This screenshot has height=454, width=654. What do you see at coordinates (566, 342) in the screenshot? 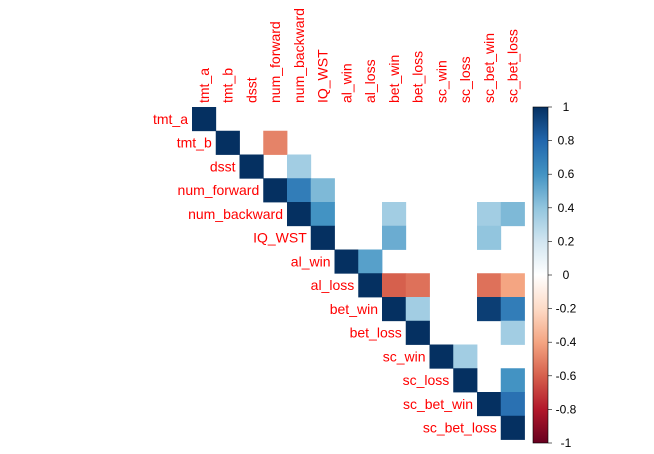
I see `colorbar-tick-label: -0.4` at bounding box center [566, 342].